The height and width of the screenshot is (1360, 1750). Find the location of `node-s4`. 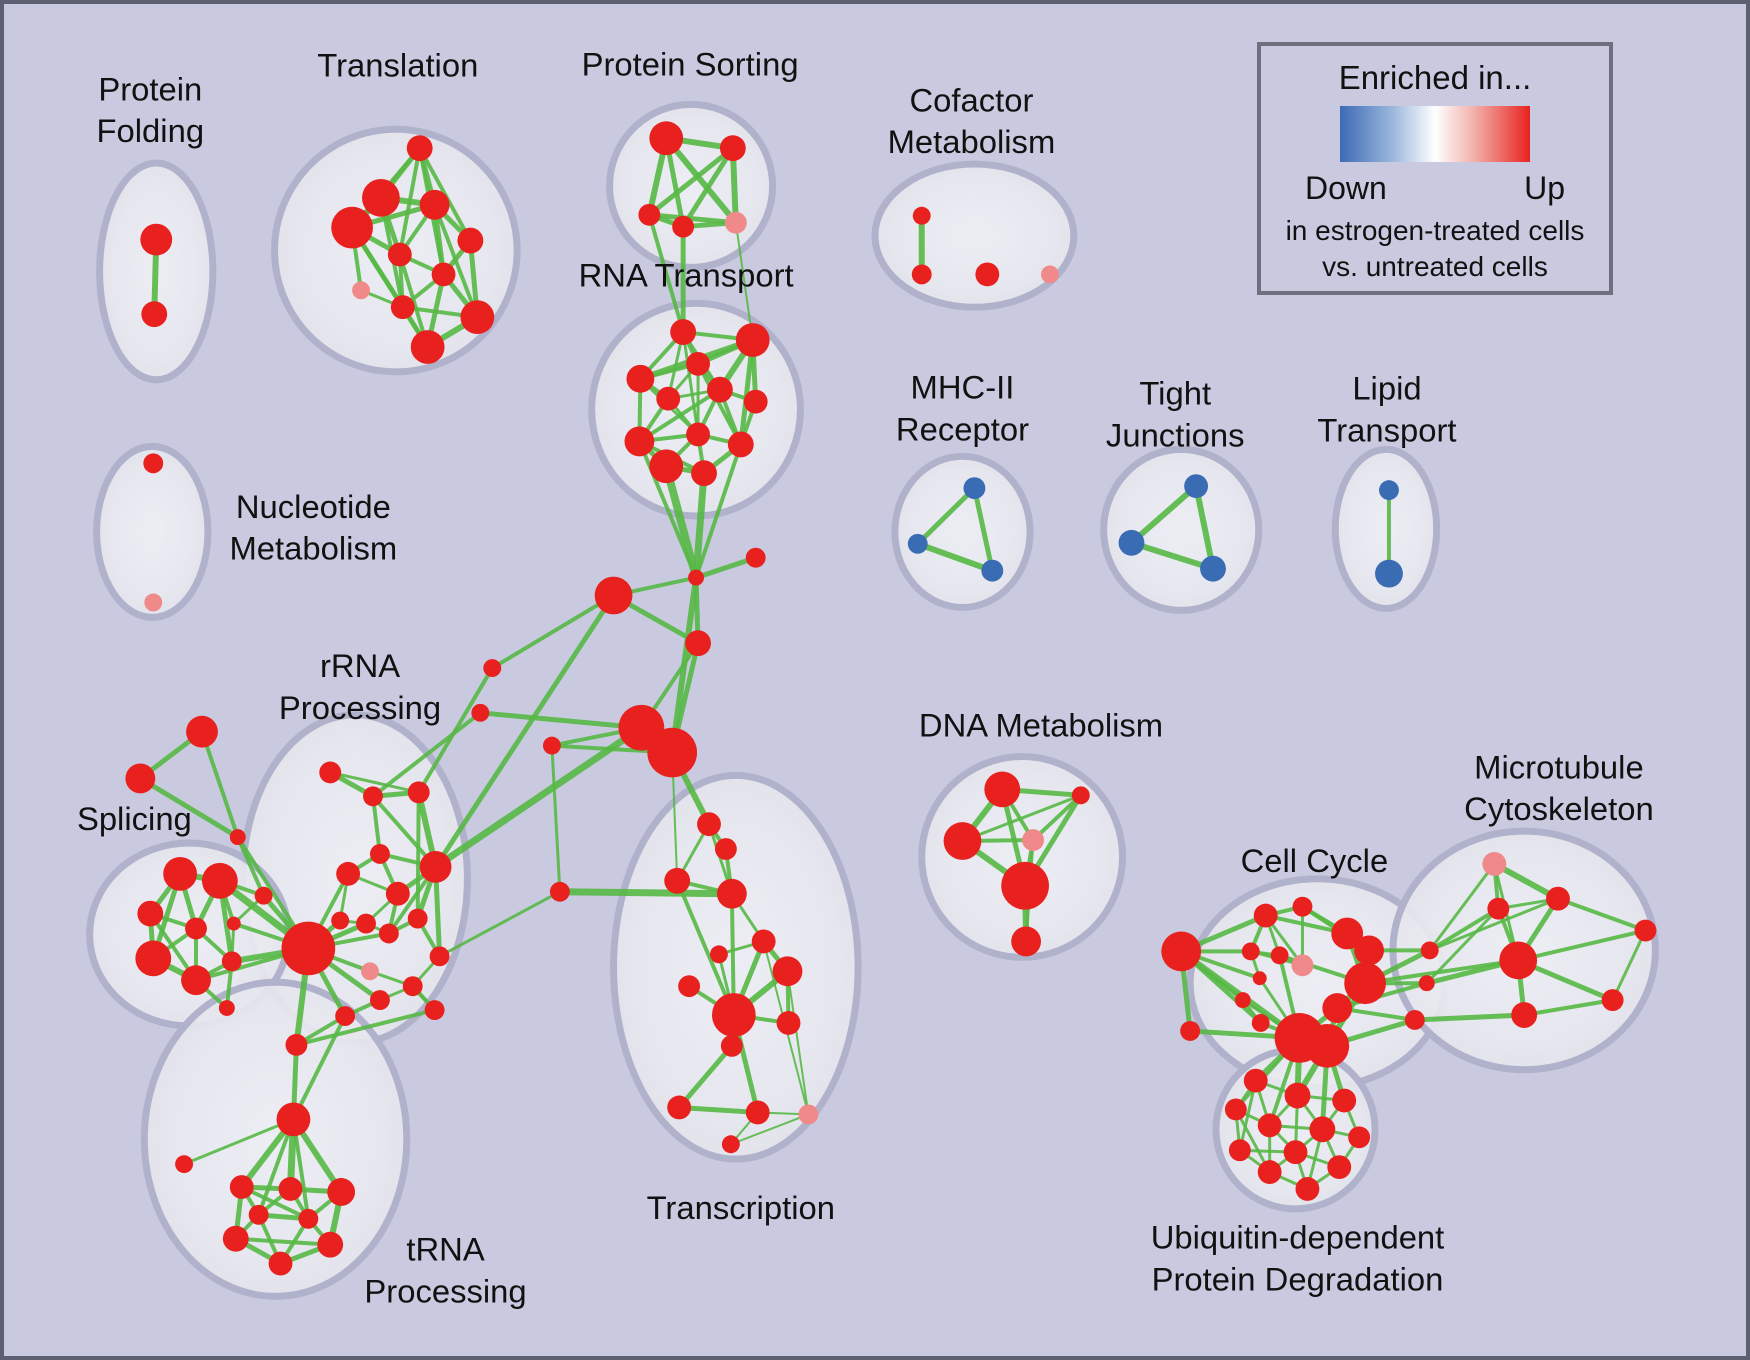

node-s4 is located at coordinates (196, 928).